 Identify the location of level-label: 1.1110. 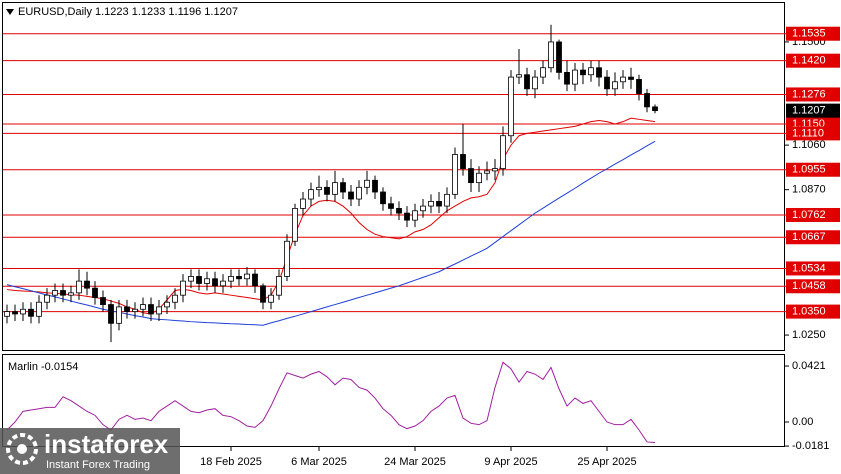
(808, 133).